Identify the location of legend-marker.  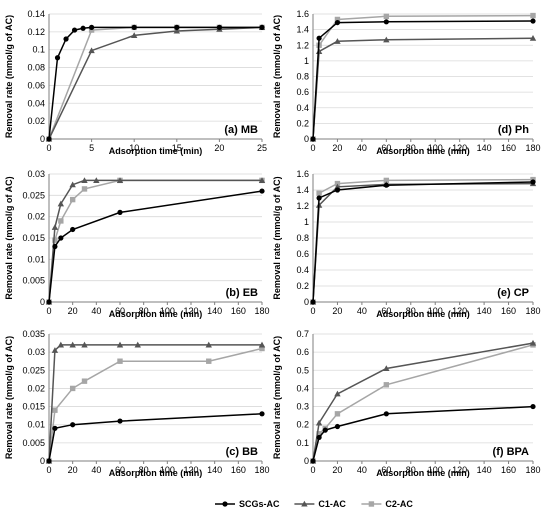
(304, 503).